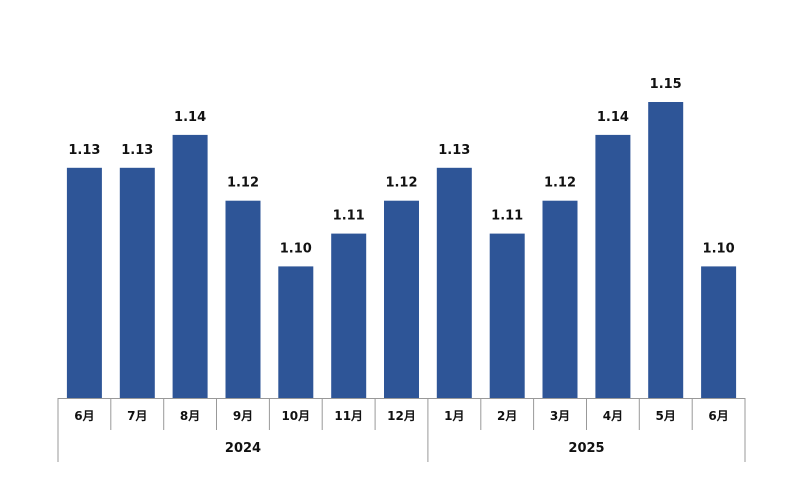 This screenshot has width=800, height=494. Describe the element at coordinates (666, 84) in the screenshot. I see `value-label-11: 1.15` at that location.